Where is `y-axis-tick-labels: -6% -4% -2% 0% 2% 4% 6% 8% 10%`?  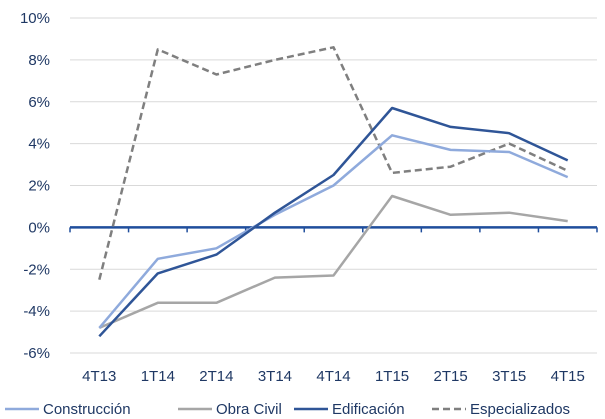 y-axis-tick-labels: -6% -4% -2% 0% 2% 4% 6% 8% 10% is located at coordinates (35, 186).